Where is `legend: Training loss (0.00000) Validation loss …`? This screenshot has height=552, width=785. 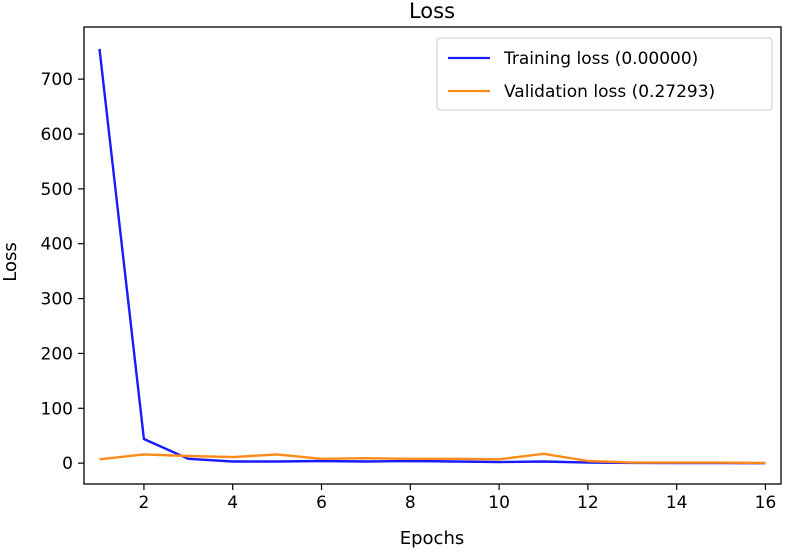 legend: Training loss (0.00000) Validation loss … is located at coordinates (604, 74).